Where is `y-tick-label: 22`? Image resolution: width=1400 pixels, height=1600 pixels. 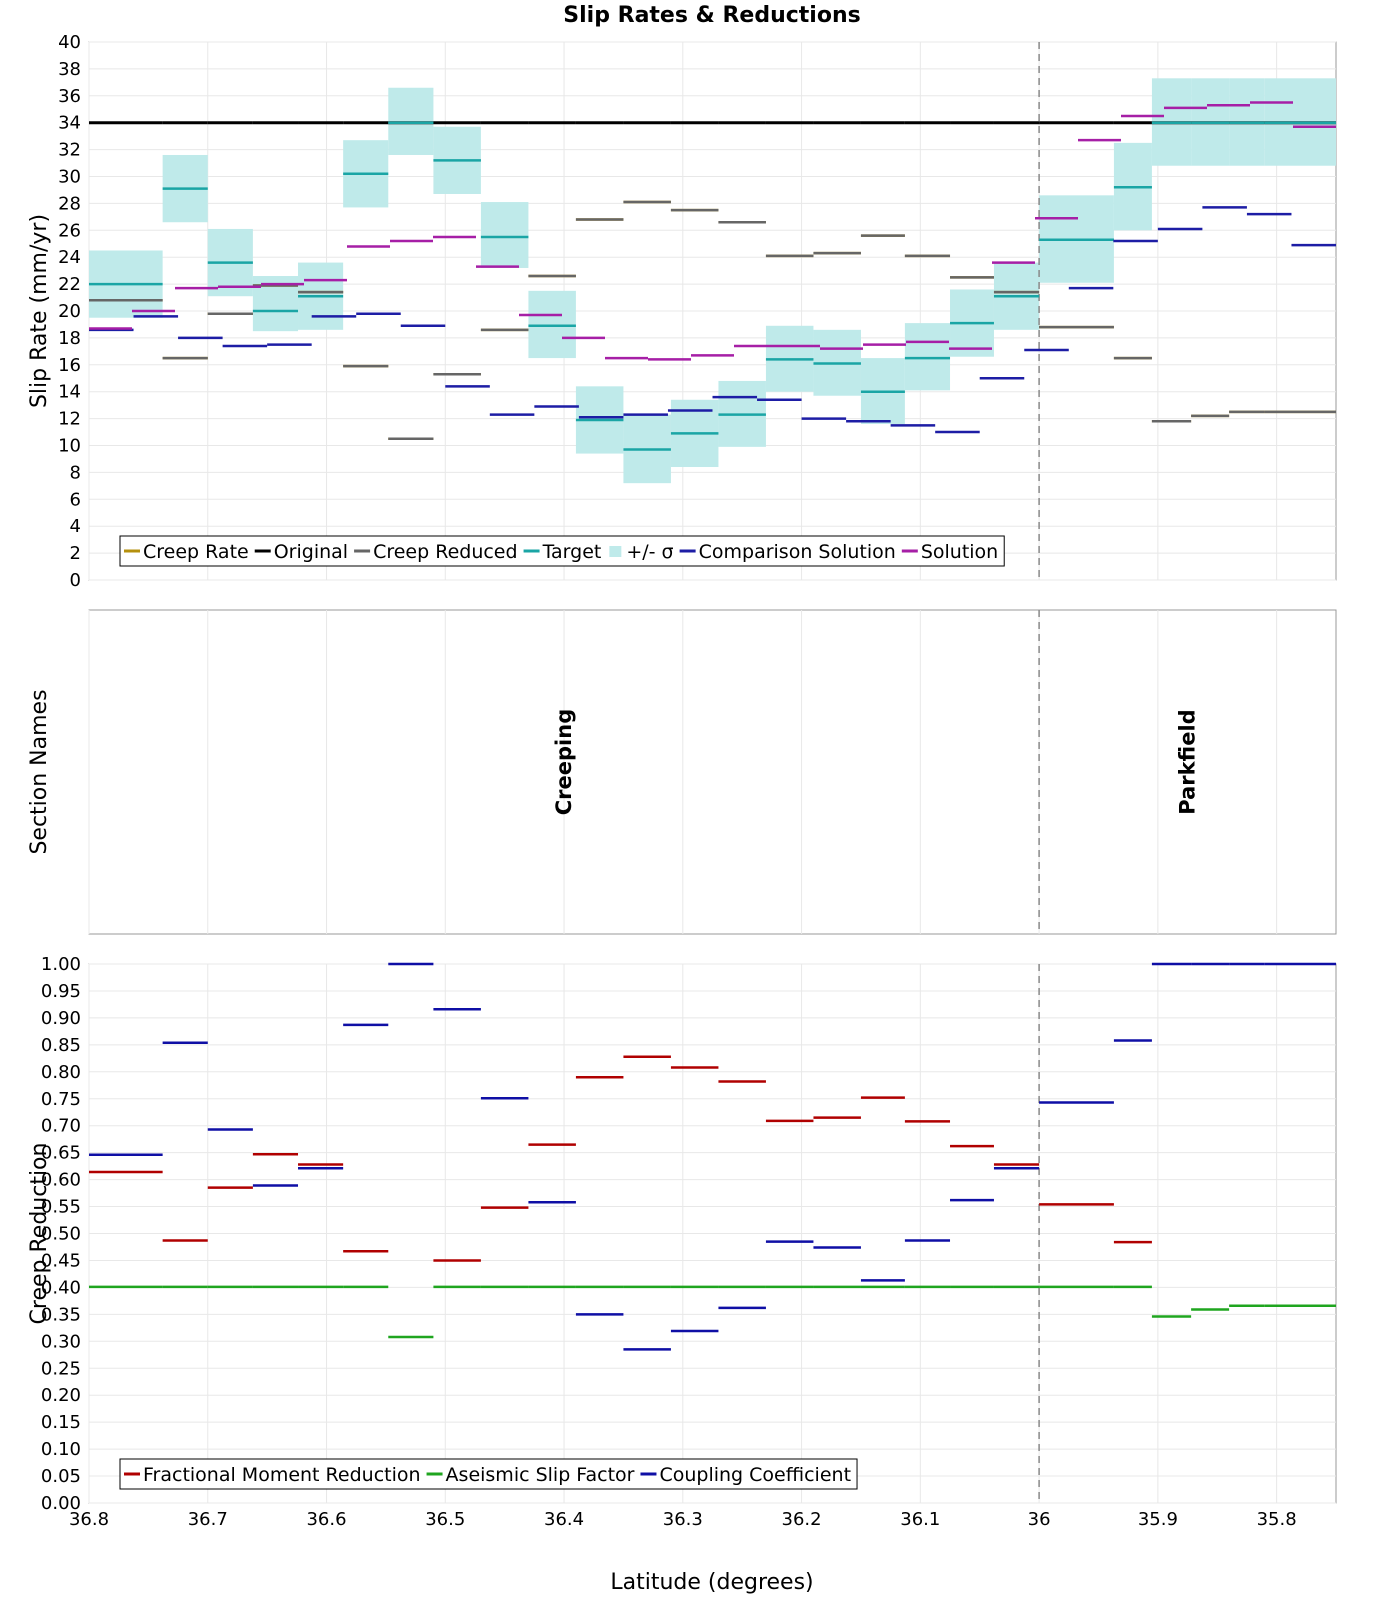
y-tick-label: 22 is located at coordinates (69, 284).